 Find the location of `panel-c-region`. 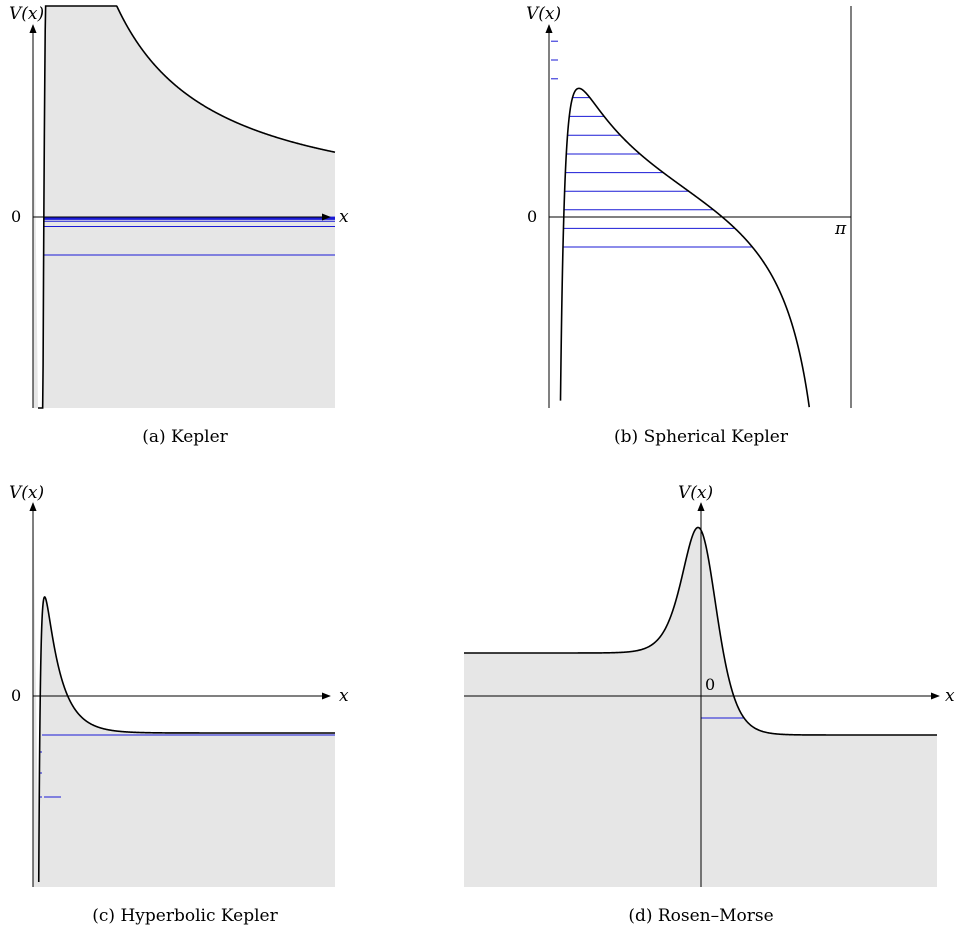

panel-c-region is located at coordinates (184, 685).